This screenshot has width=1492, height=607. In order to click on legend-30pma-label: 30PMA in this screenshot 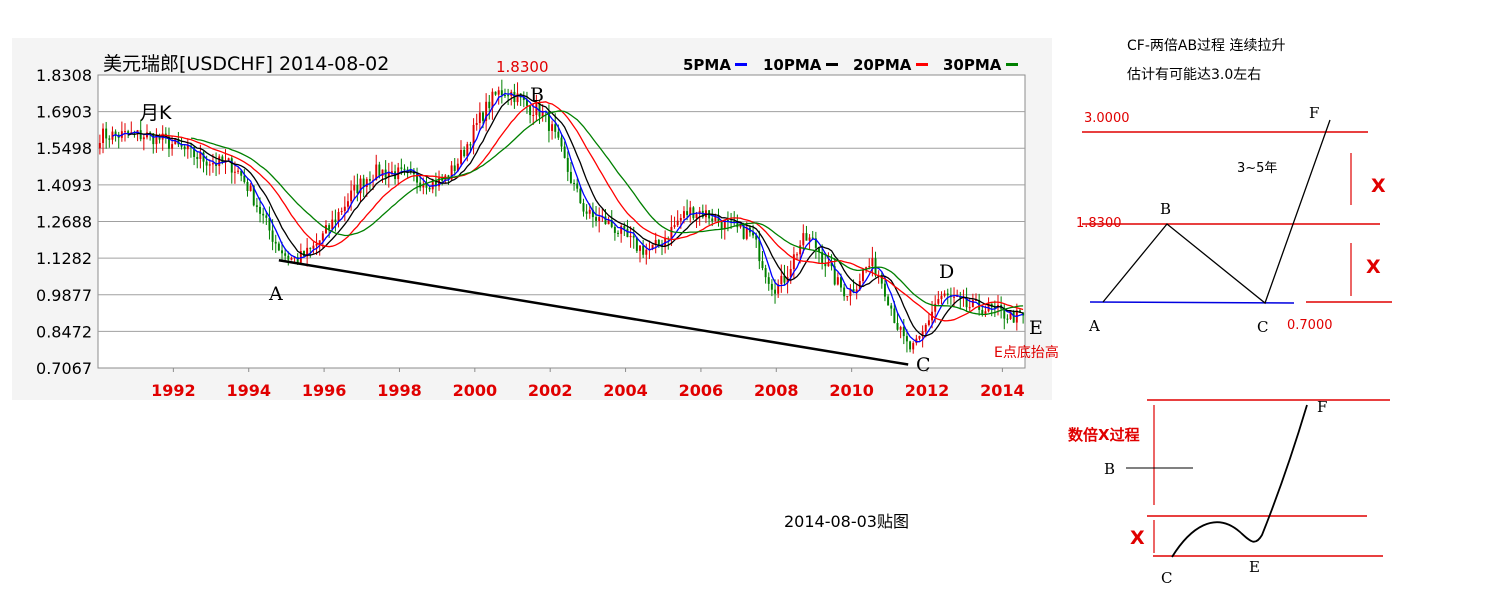, I will do `click(972, 65)`.